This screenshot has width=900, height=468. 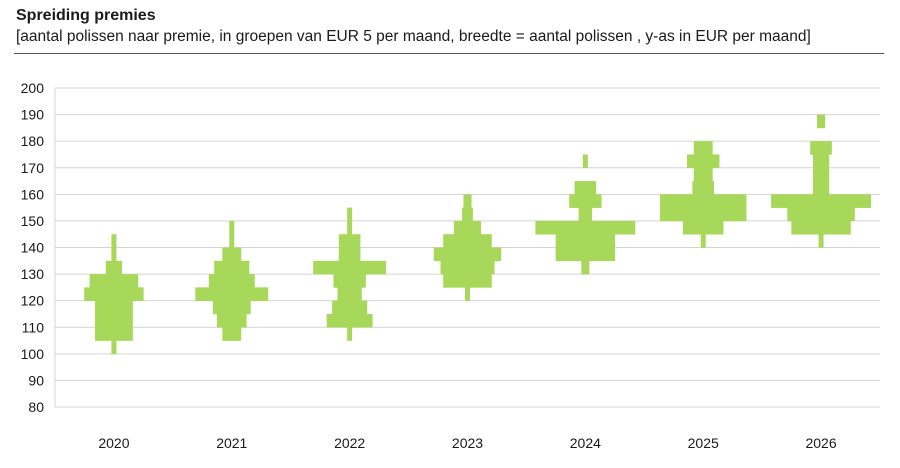 I want to click on y-tick-label: 90, so click(x=36, y=380).